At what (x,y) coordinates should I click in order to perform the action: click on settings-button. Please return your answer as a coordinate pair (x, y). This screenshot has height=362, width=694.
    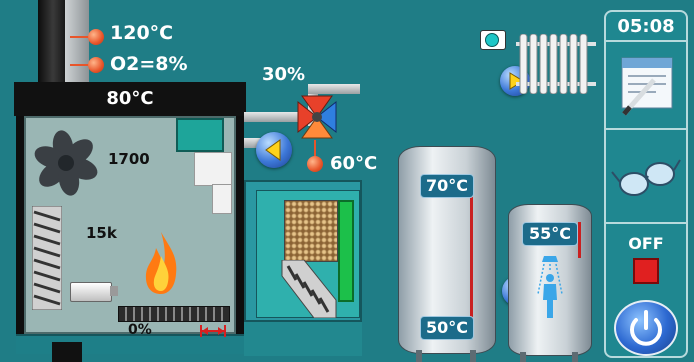
    Looking at the image, I should click on (646, 85).